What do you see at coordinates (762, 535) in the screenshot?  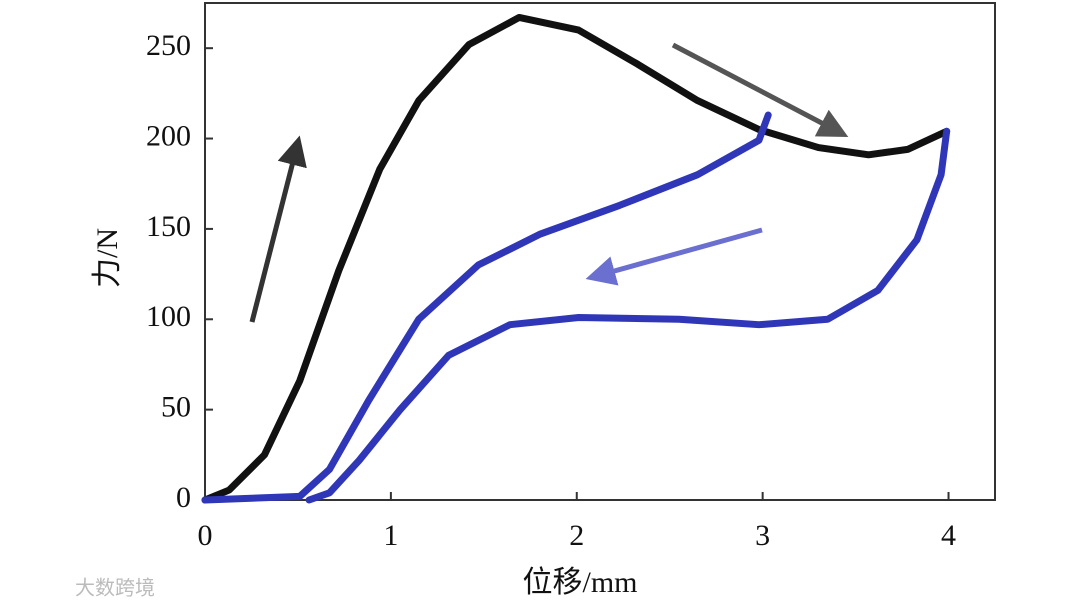 I see `x-tick-label: 3` at bounding box center [762, 535].